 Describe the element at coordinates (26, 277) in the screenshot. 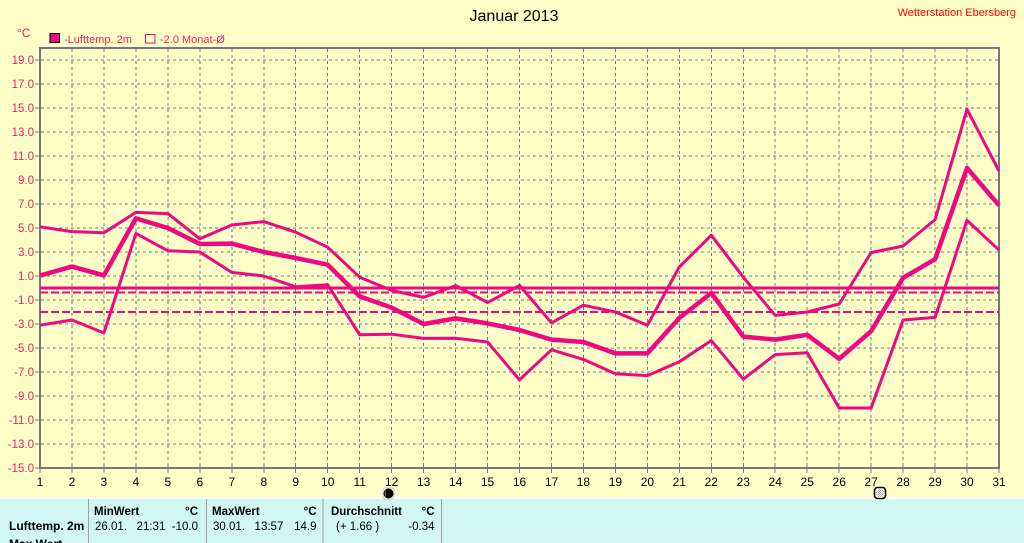

I see `svg-text: 1.0` at that location.